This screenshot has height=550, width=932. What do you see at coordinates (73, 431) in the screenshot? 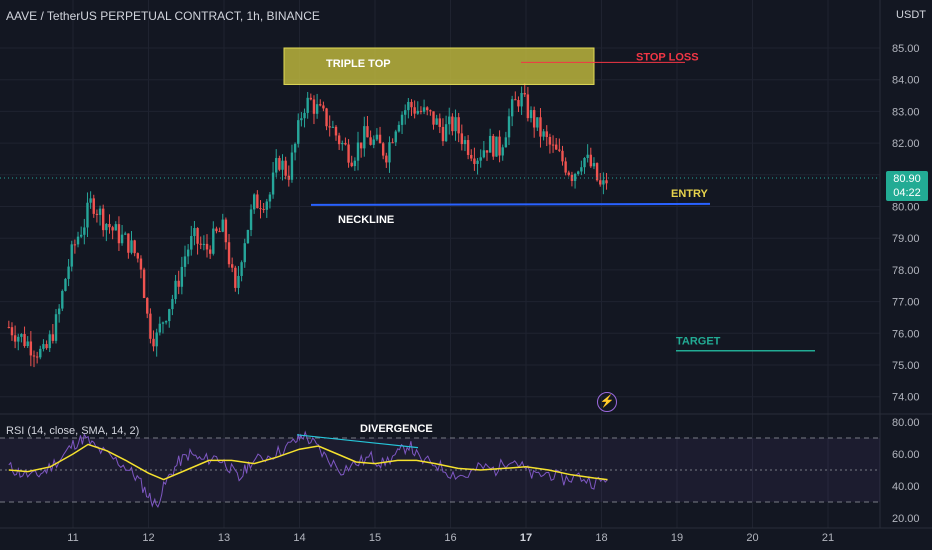
I see `rsi-indicator-label: RSI (14, close, SMA, 14, 2)` at bounding box center [73, 431].